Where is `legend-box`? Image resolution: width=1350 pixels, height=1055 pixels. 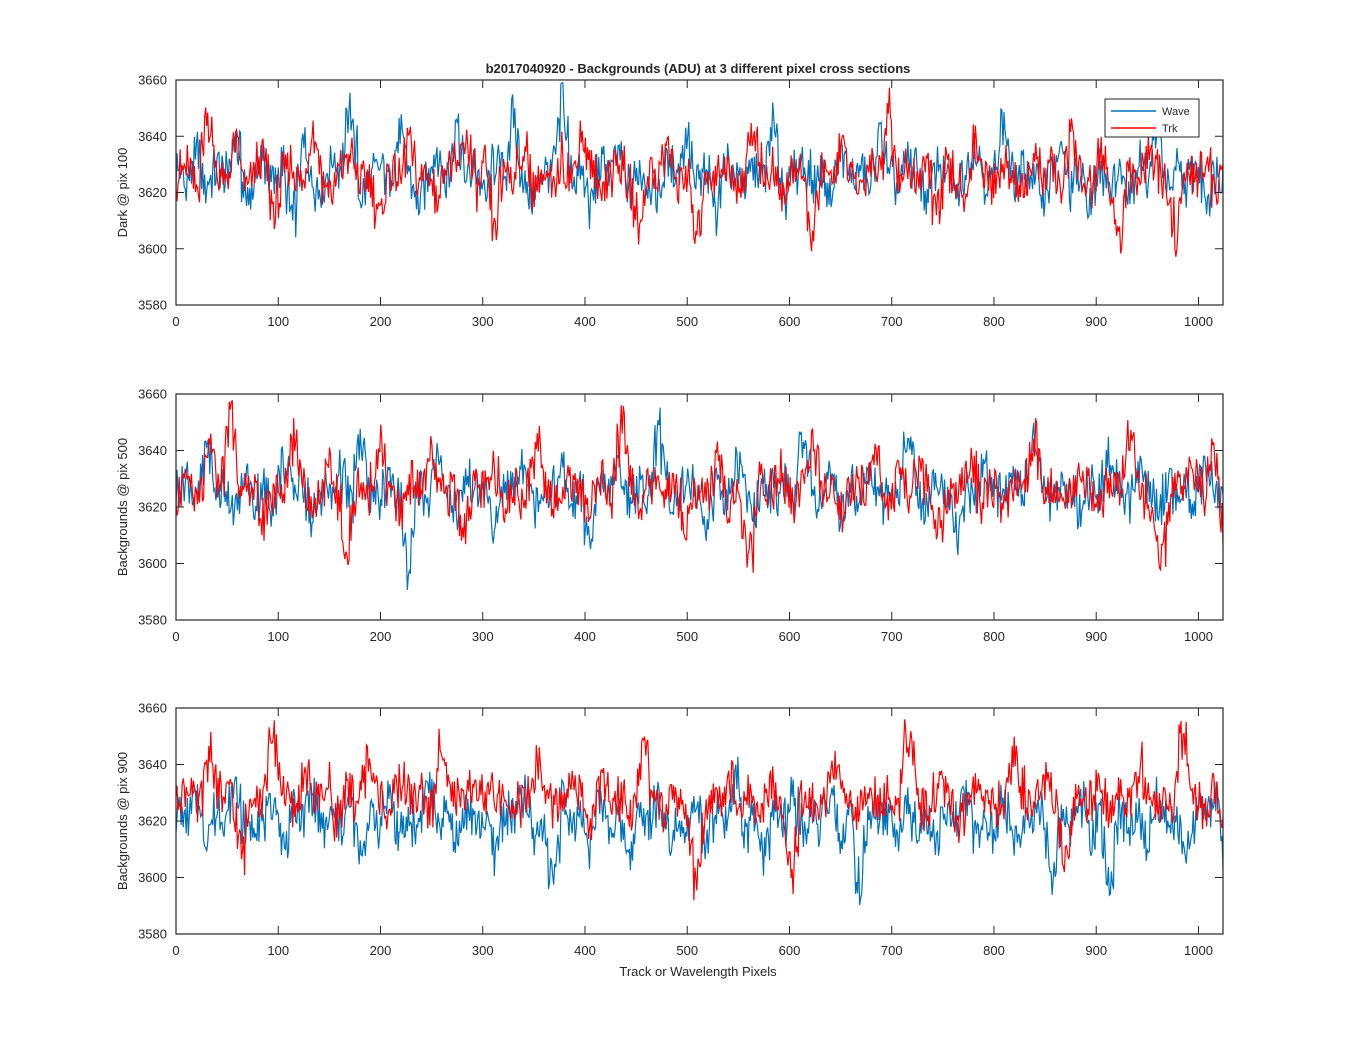 legend-box is located at coordinates (1152, 118).